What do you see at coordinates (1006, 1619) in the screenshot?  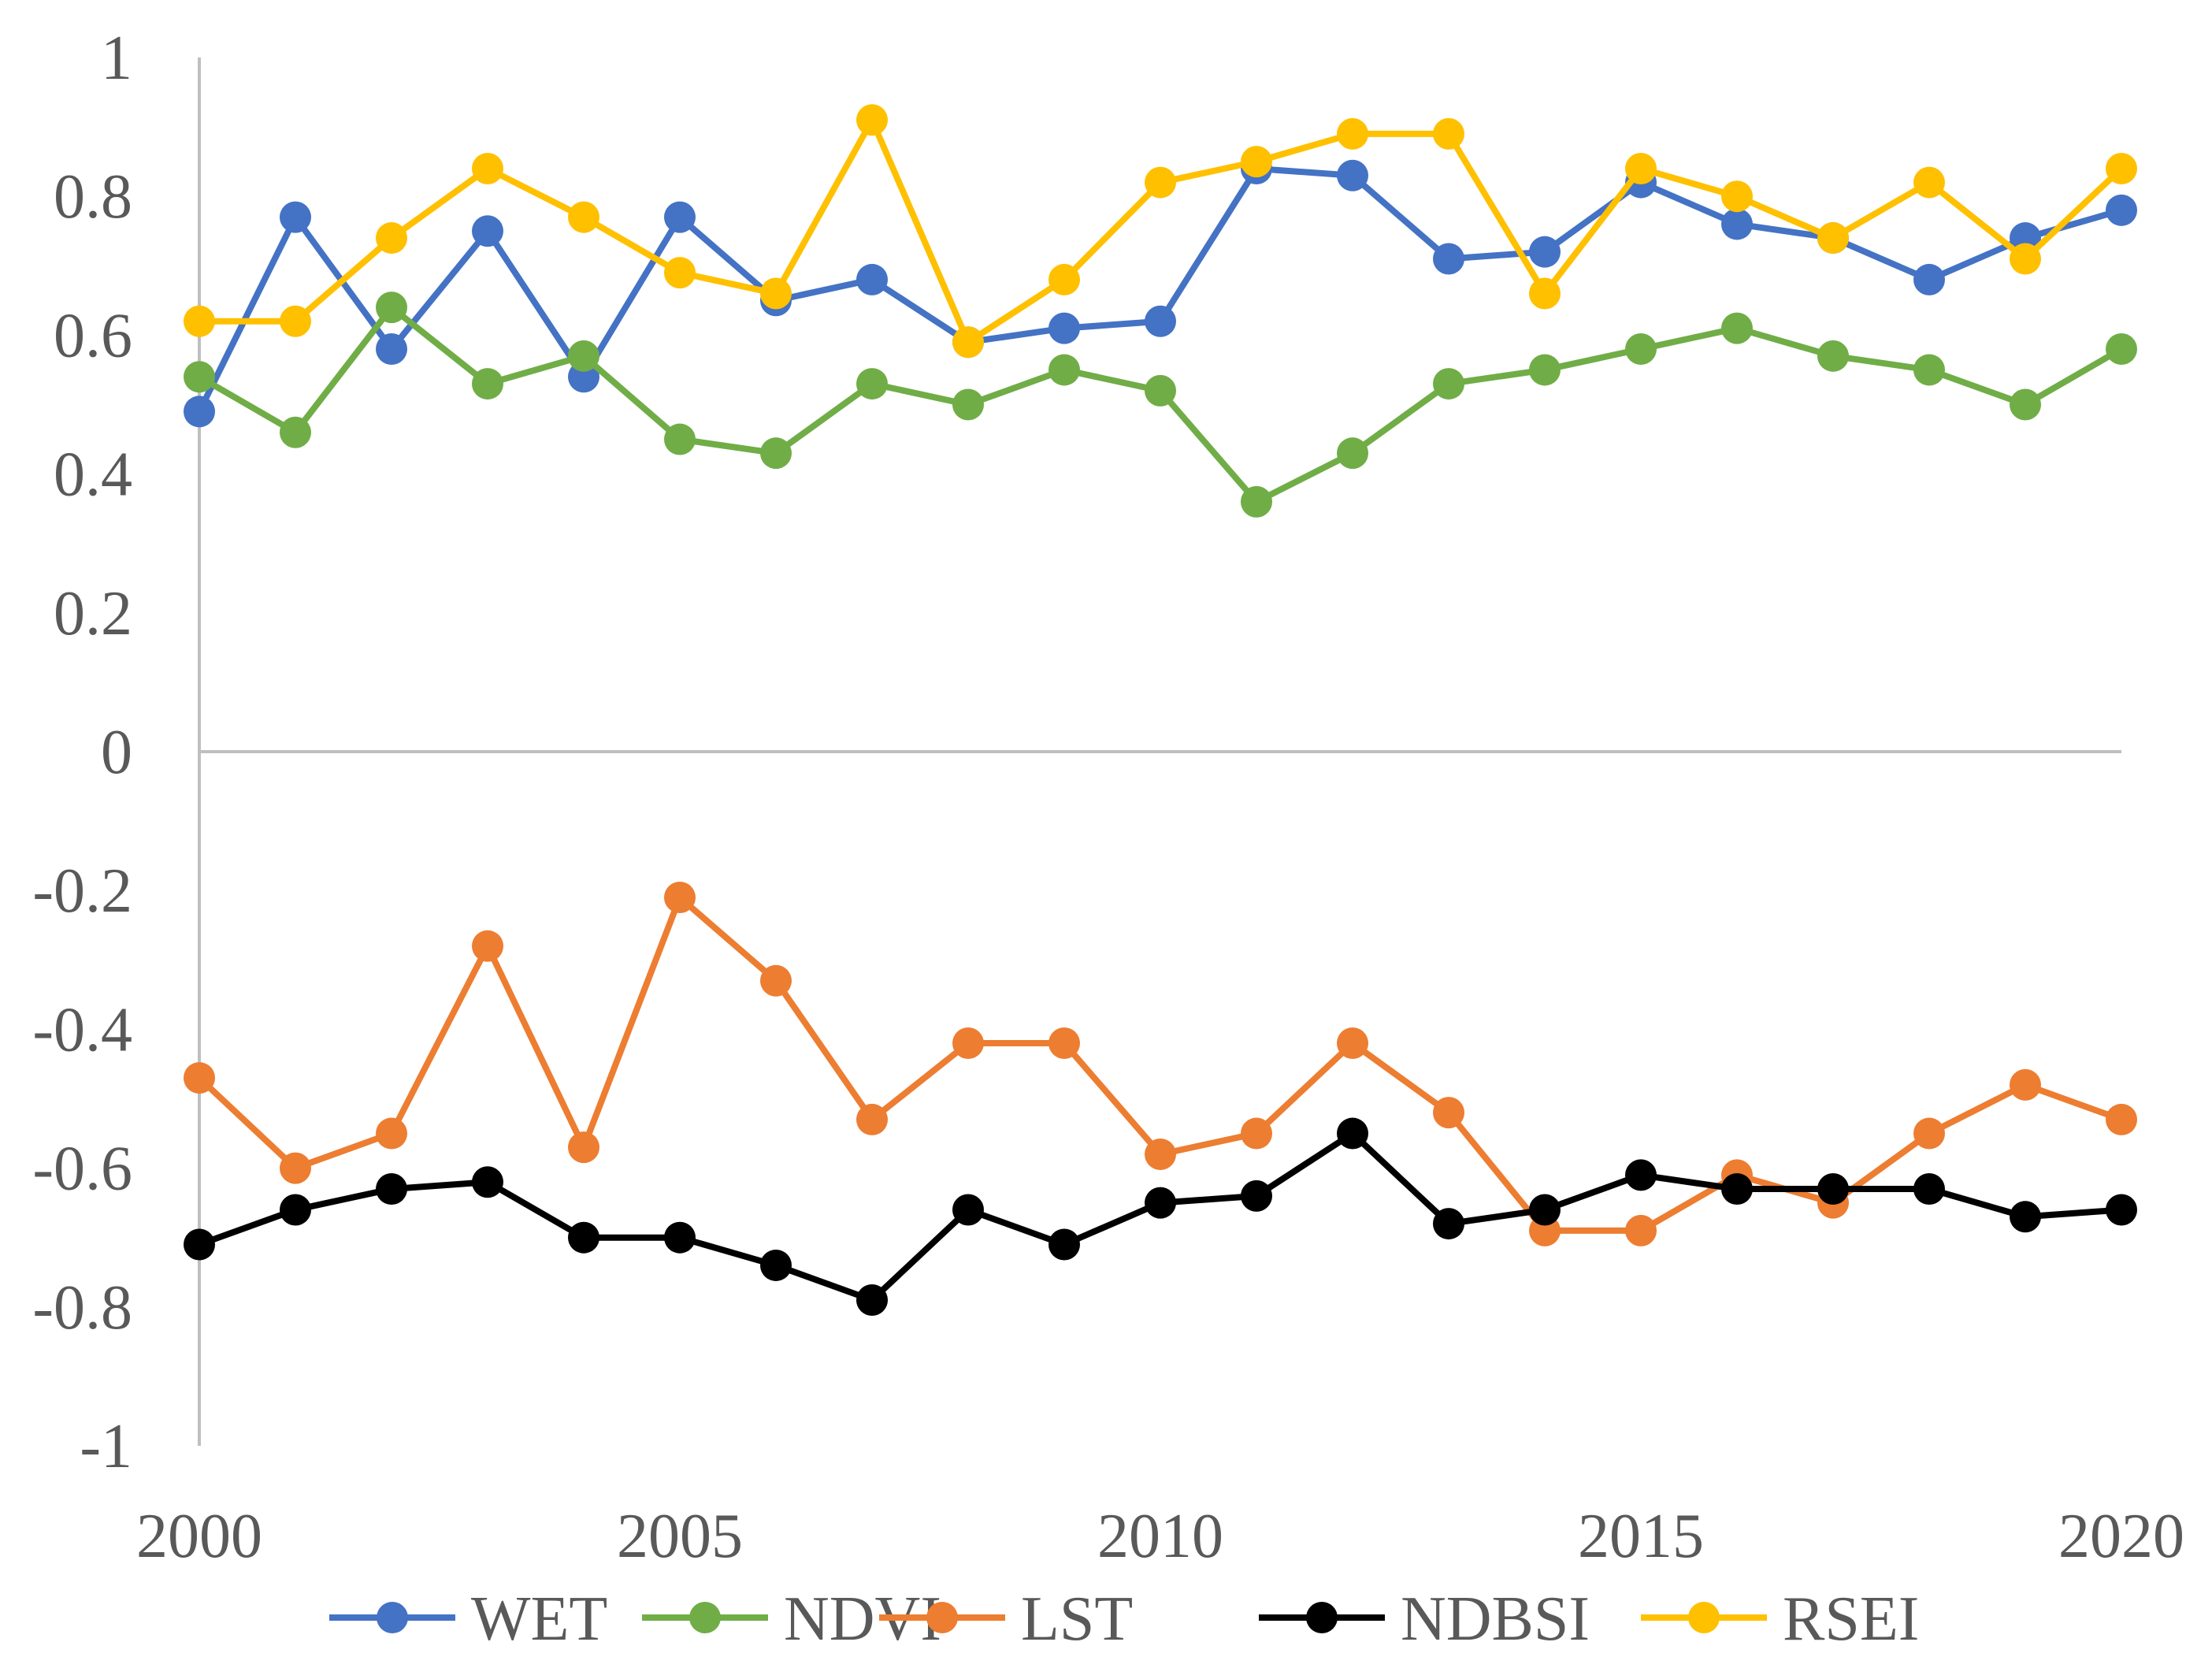 I see `legend-item-lst: LST` at bounding box center [1006, 1619].